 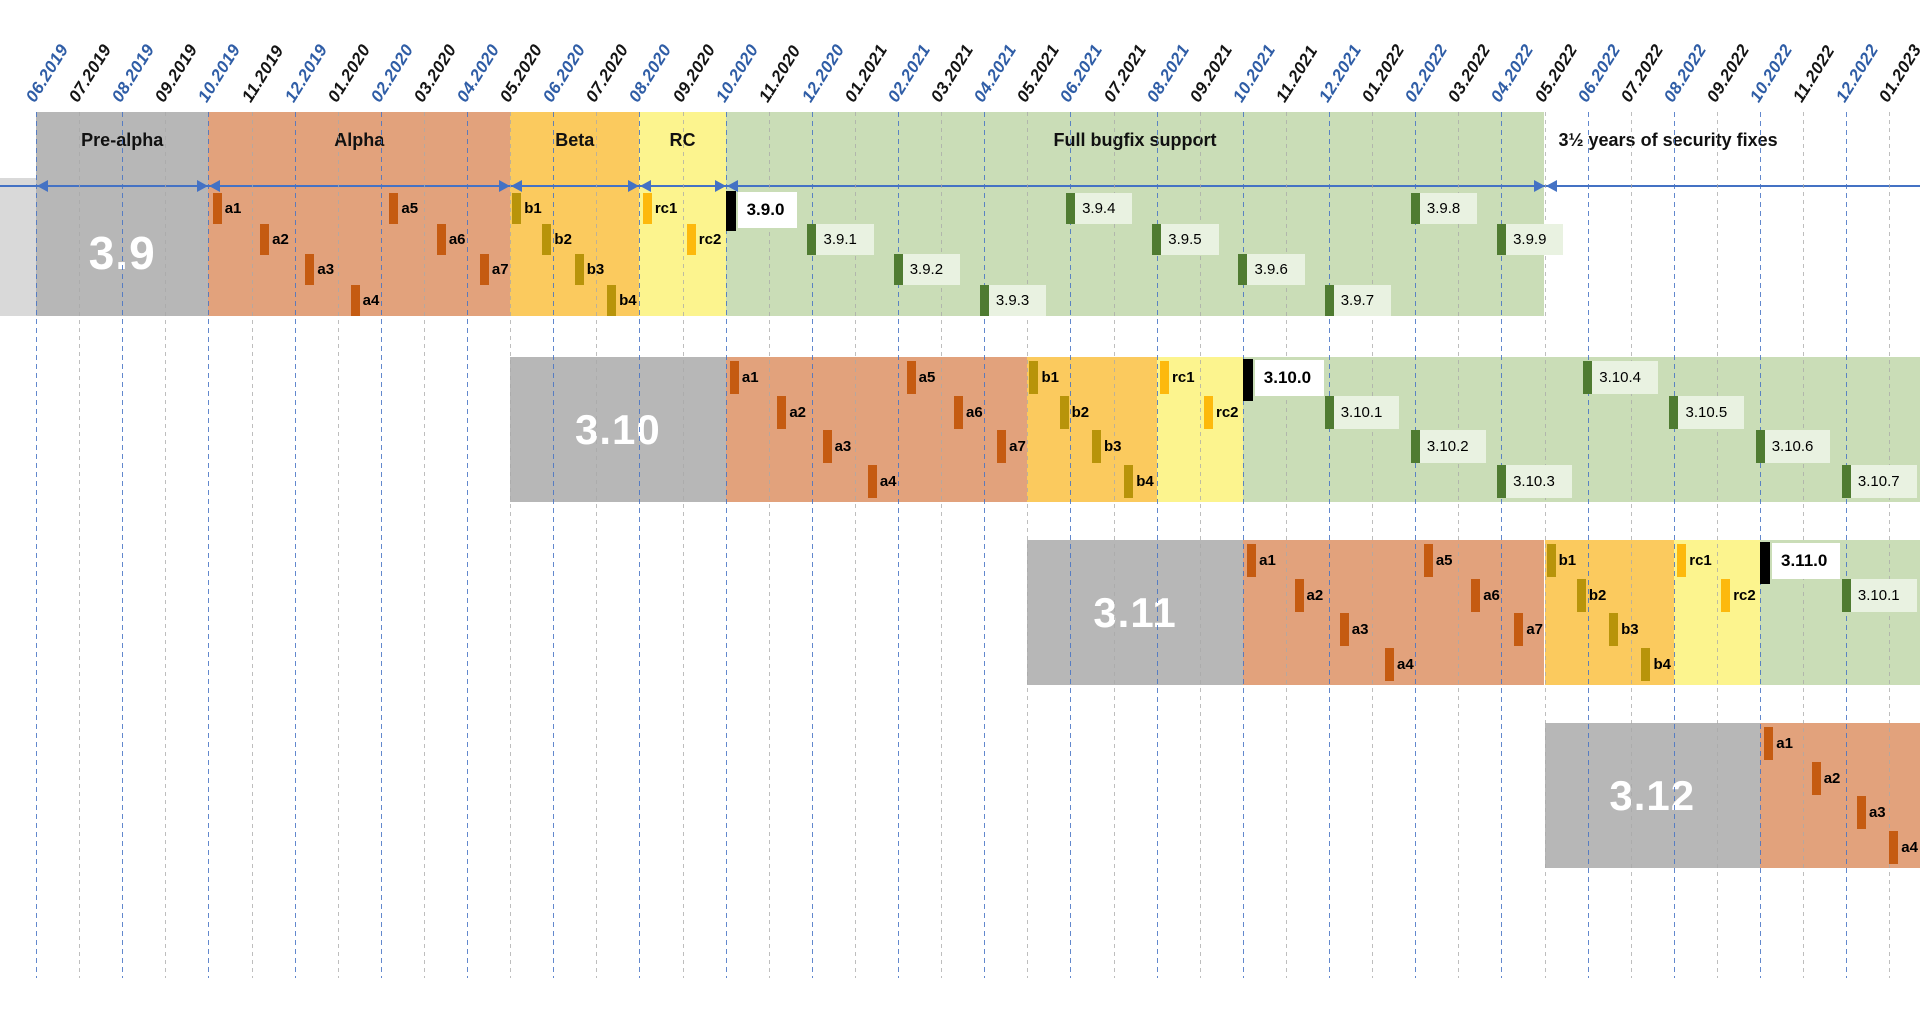 What do you see at coordinates (1535, 239) in the screenshot?
I see `release-marker-label: 3.9.9` at bounding box center [1535, 239].